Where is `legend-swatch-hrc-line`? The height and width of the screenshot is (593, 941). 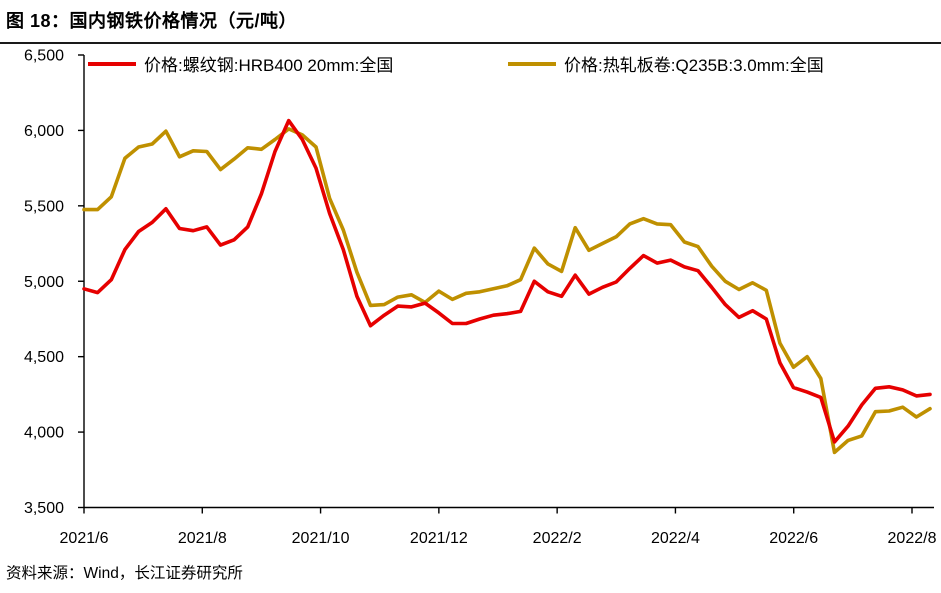
legend-swatch-hrc-line is located at coordinates (532, 63).